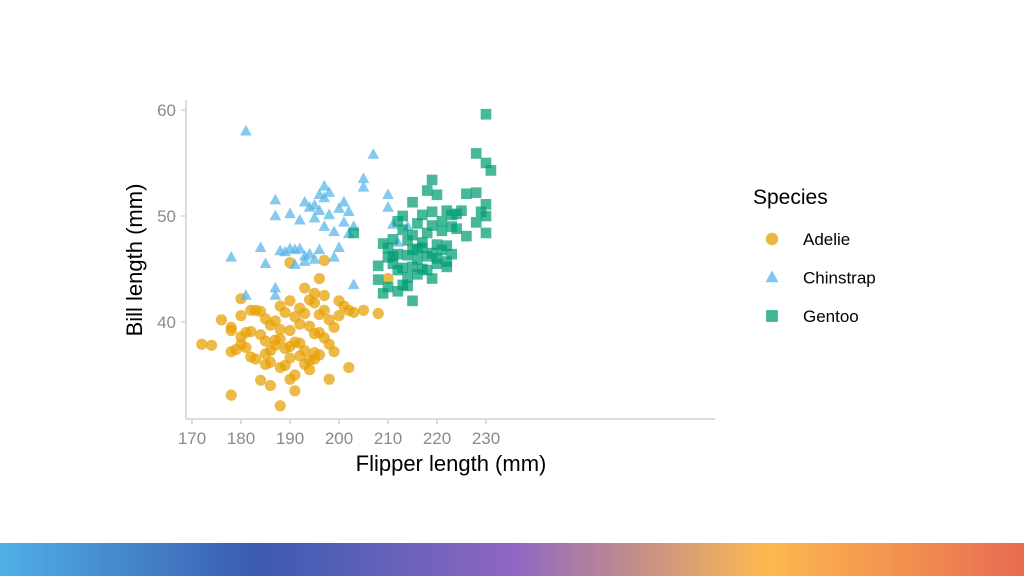 The image size is (1024, 576). What do you see at coordinates (134, 260) in the screenshot?
I see `y-axis-title: Bill length (mm)` at bounding box center [134, 260].